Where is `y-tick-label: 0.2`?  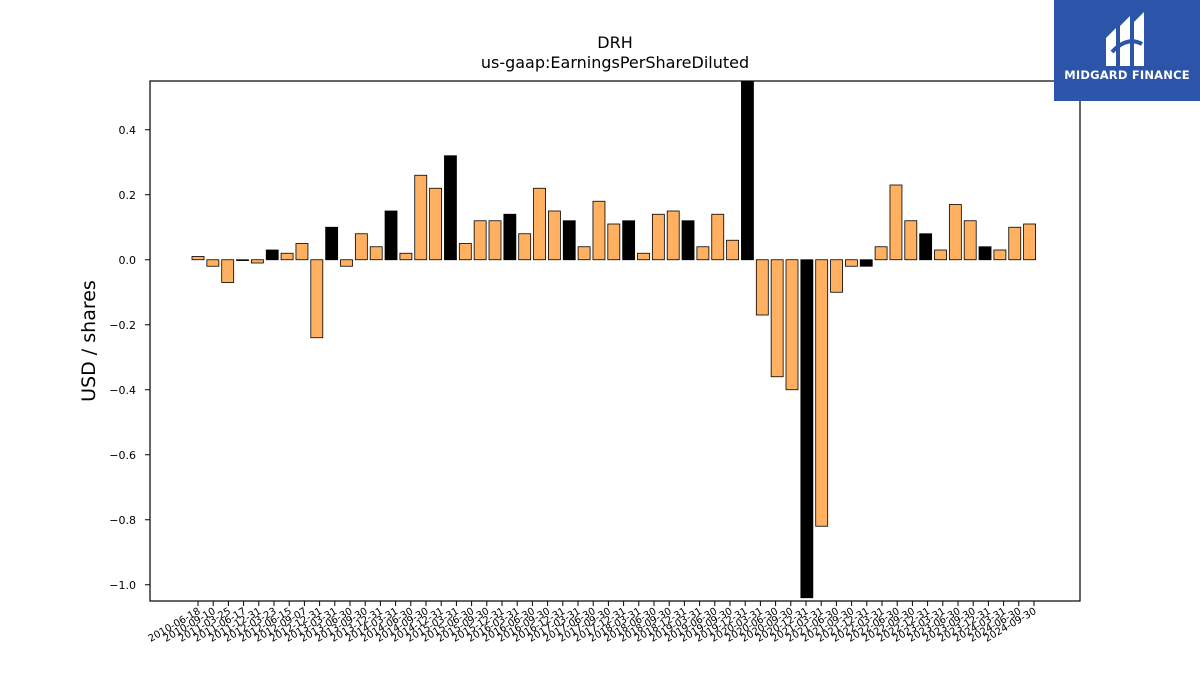
y-tick-label: 0.2 is located at coordinates (128, 195).